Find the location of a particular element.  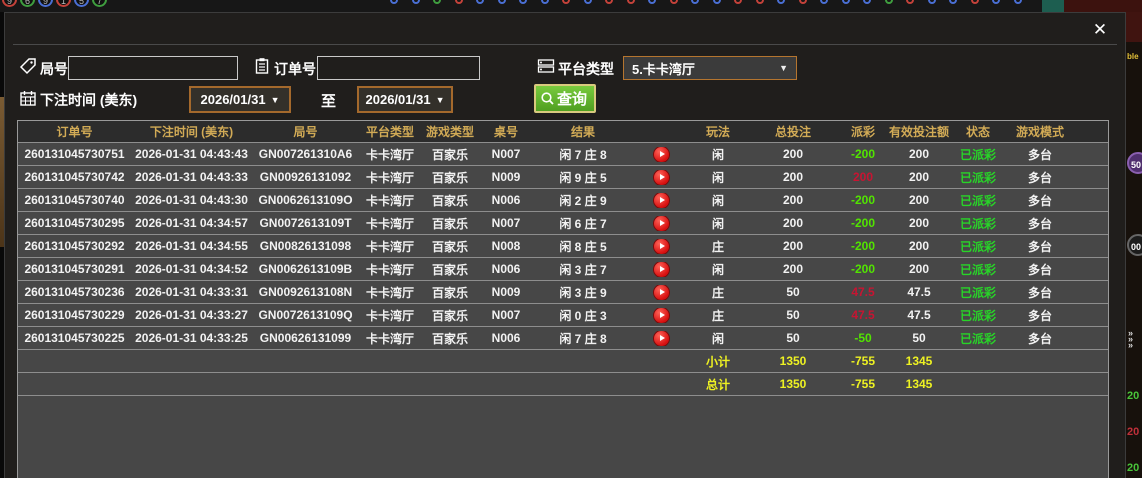

date-from-picker: 2026/01/31 ▼ is located at coordinates (240, 99).